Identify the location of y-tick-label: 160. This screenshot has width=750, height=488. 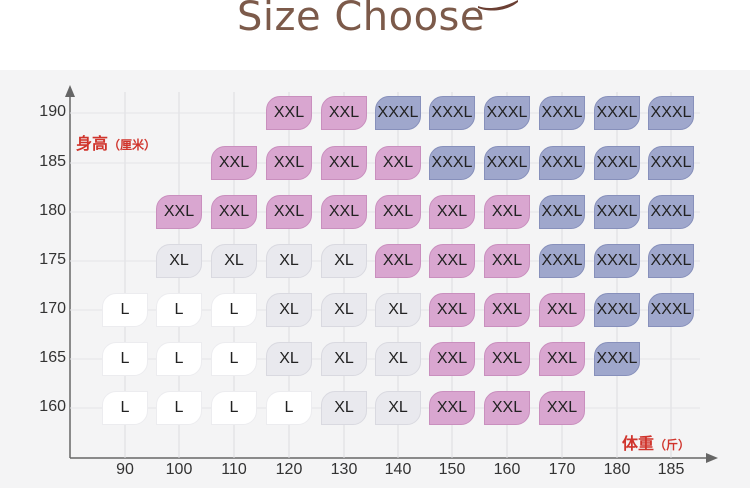
(52, 406).